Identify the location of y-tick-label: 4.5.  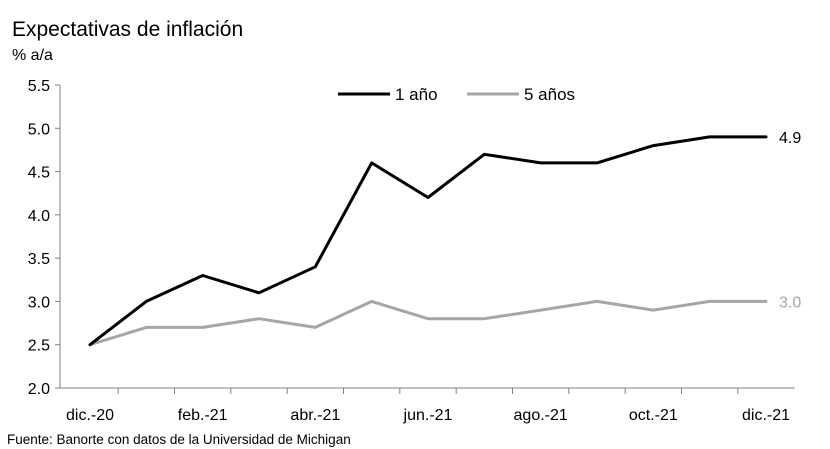
(39, 173).